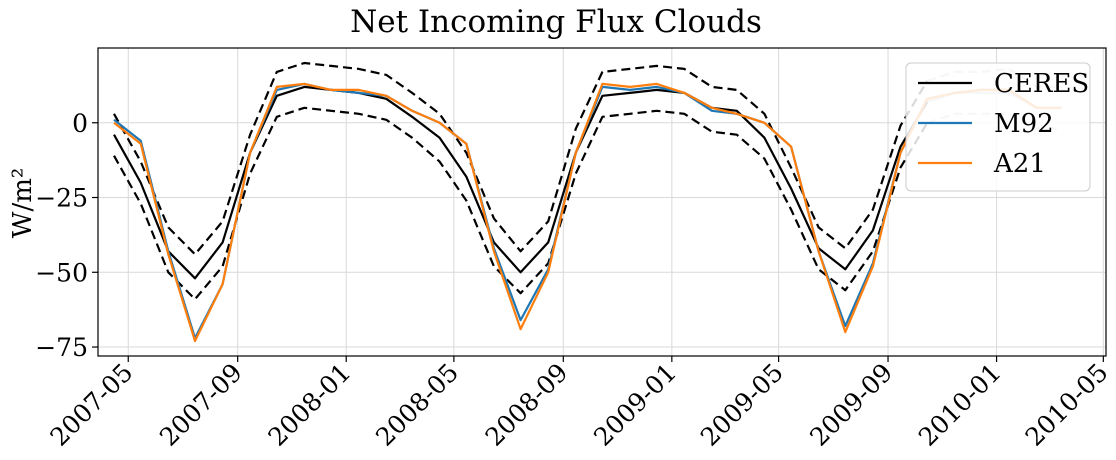 This screenshot has height=460, width=1116. I want to click on x-tick-label: 2007-05, so click(92, 405).